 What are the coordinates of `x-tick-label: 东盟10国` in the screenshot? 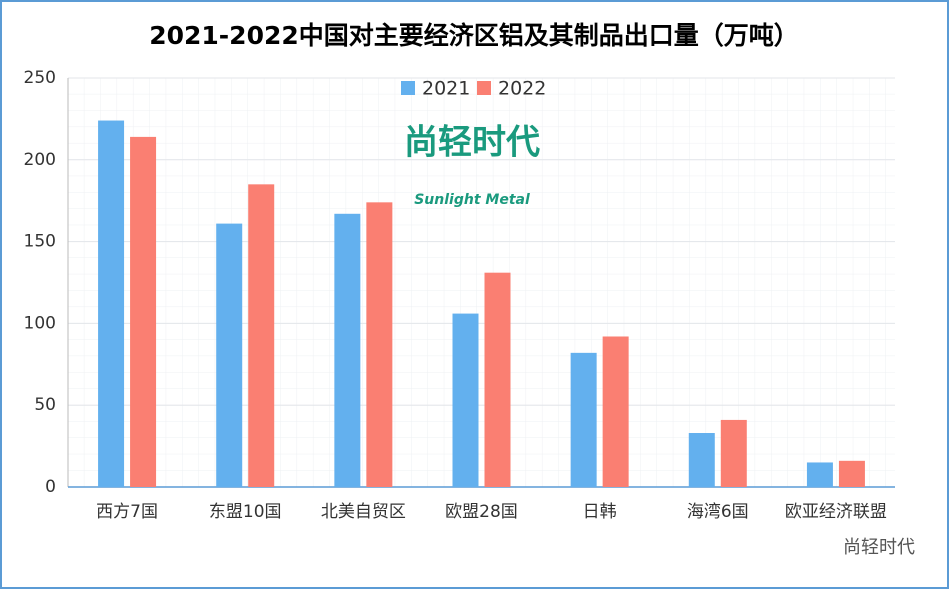 It's located at (245, 512).